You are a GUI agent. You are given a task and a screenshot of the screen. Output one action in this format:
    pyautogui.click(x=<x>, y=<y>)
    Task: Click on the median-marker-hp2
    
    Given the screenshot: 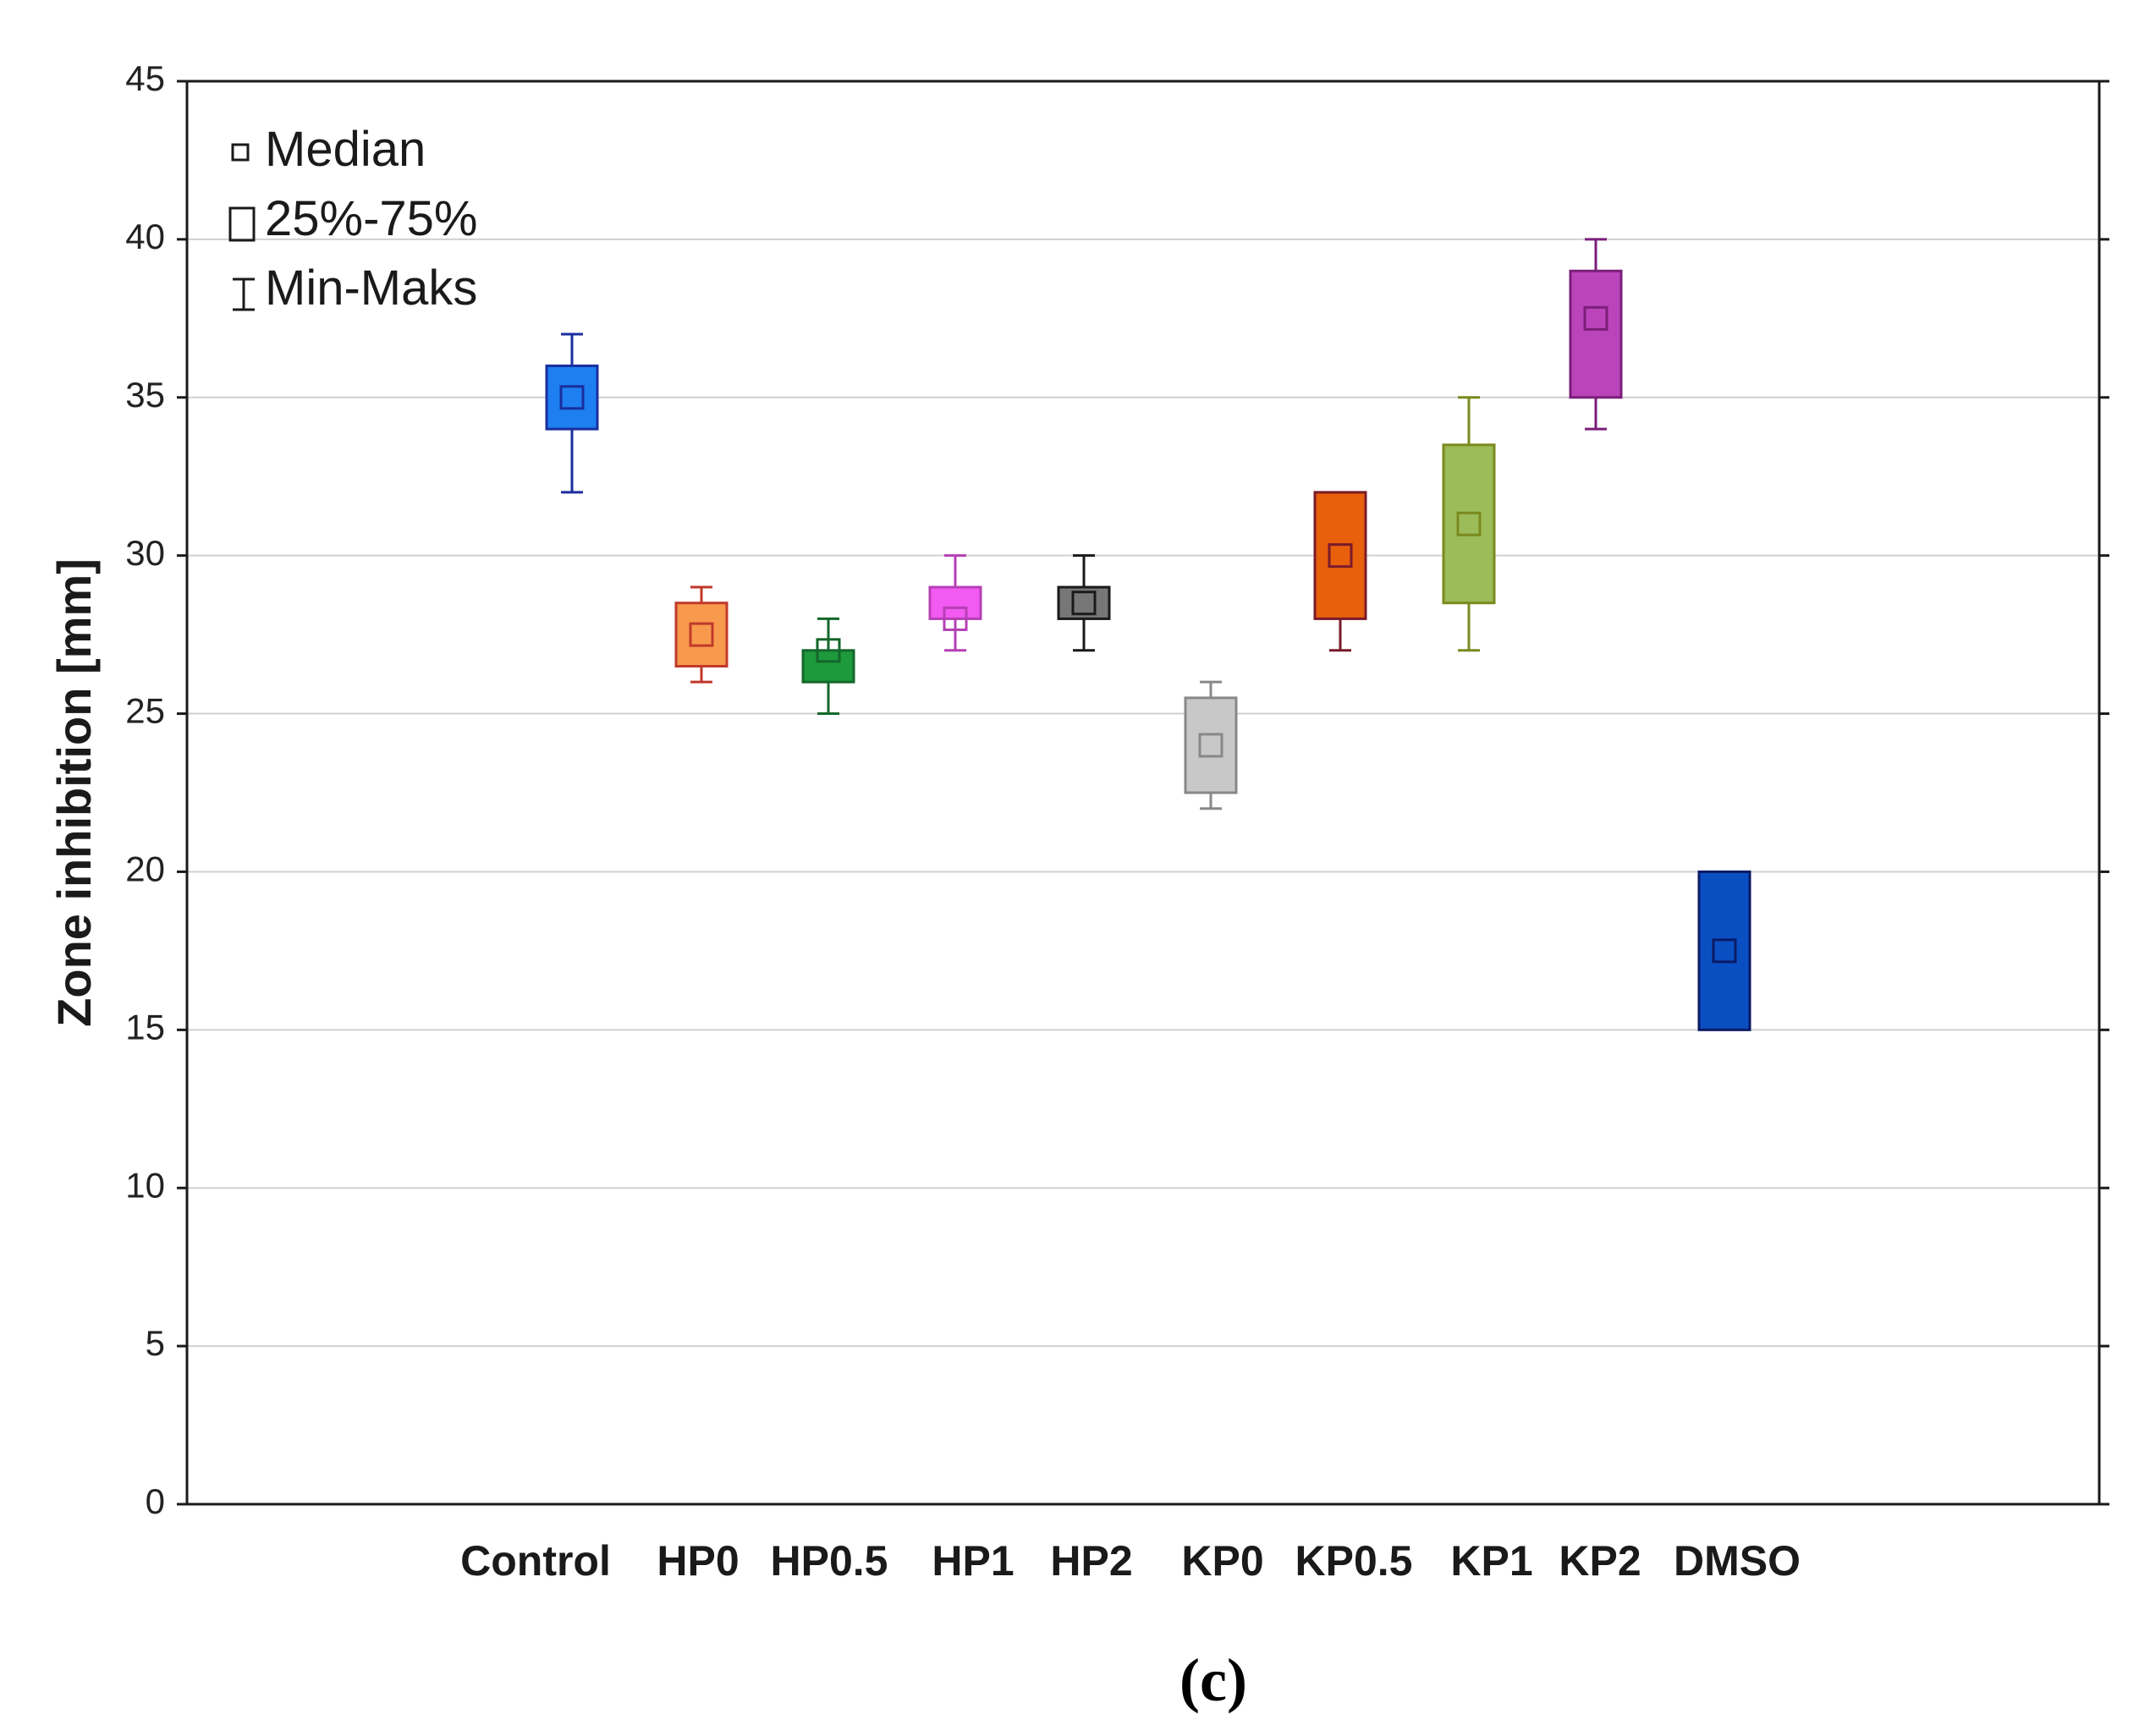 What is the action you would take?
    pyautogui.click(x=1084, y=603)
    